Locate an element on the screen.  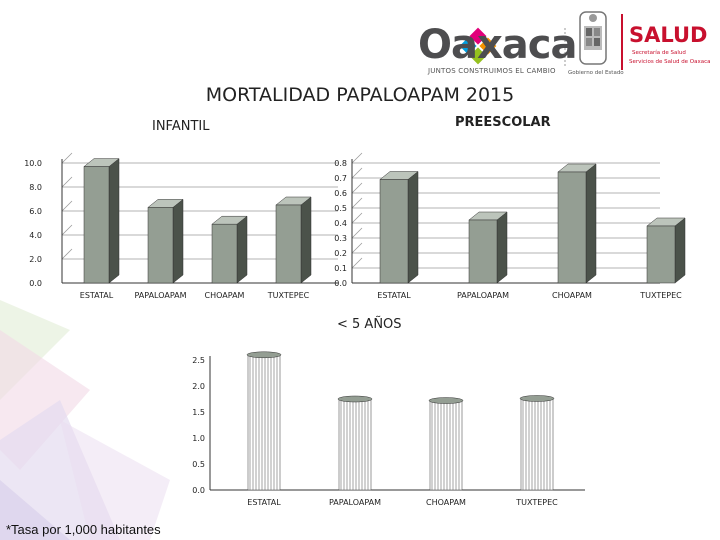
y-tick-label: 0.8 is located at coordinates (340, 163).